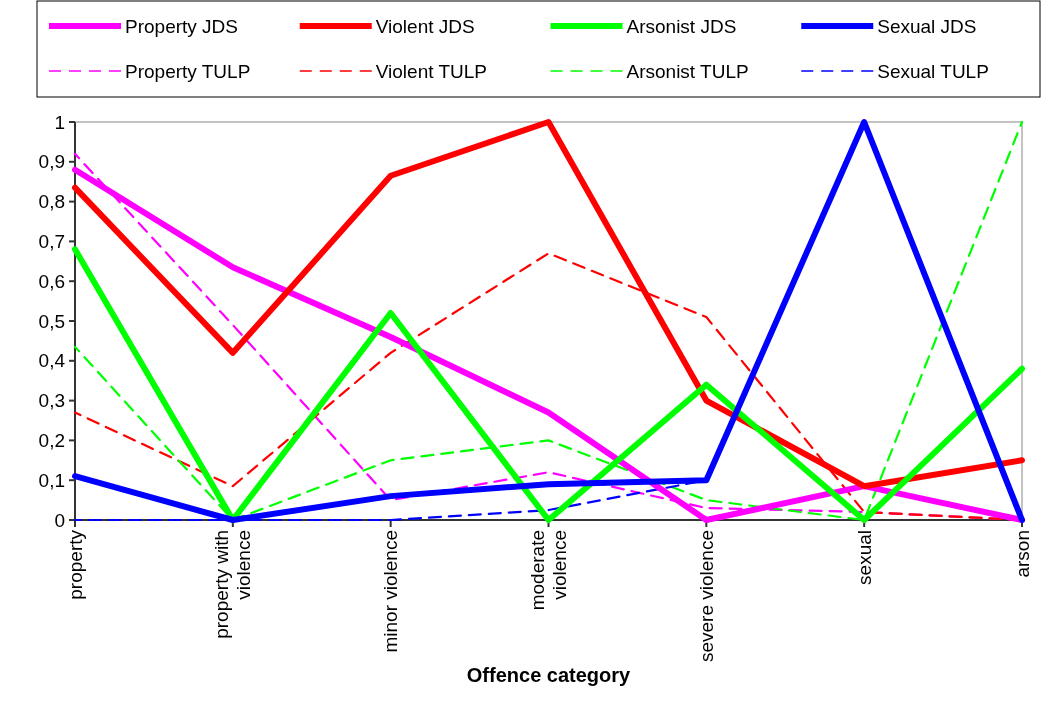 The height and width of the screenshot is (722, 1048). What do you see at coordinates (51, 441) in the screenshot?
I see `y-tick-label: 0,2` at bounding box center [51, 441].